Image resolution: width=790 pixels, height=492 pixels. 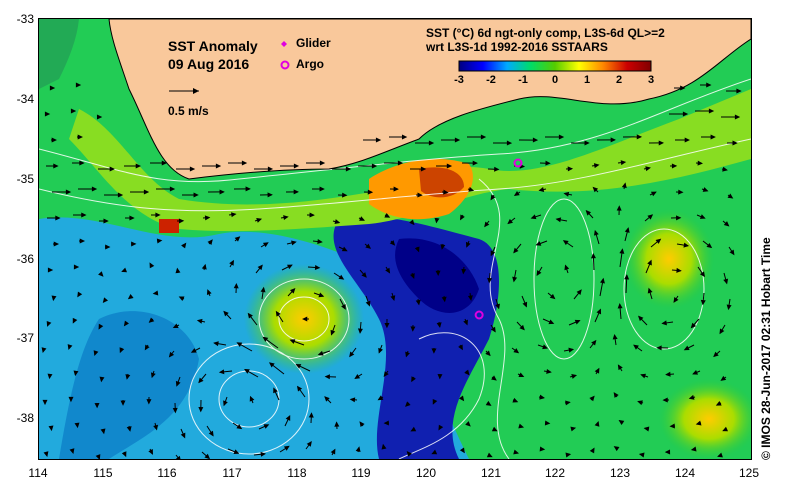 What do you see at coordinates (491, 473) in the screenshot?
I see `lon-tick: 121` at bounding box center [491, 473].